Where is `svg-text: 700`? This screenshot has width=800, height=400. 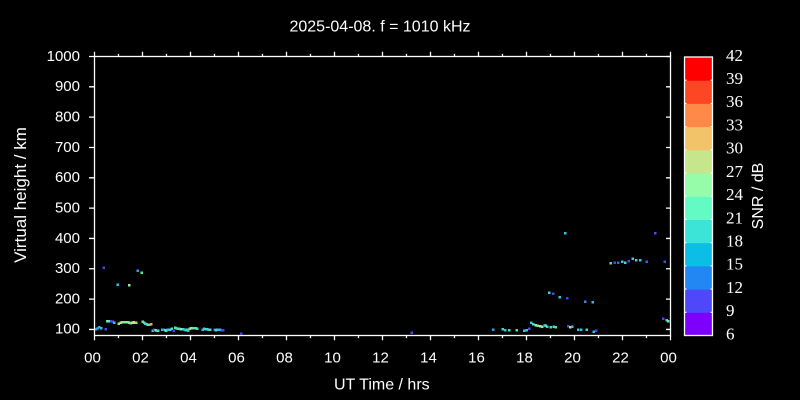
svg-text: 700 is located at coordinates (67, 147).